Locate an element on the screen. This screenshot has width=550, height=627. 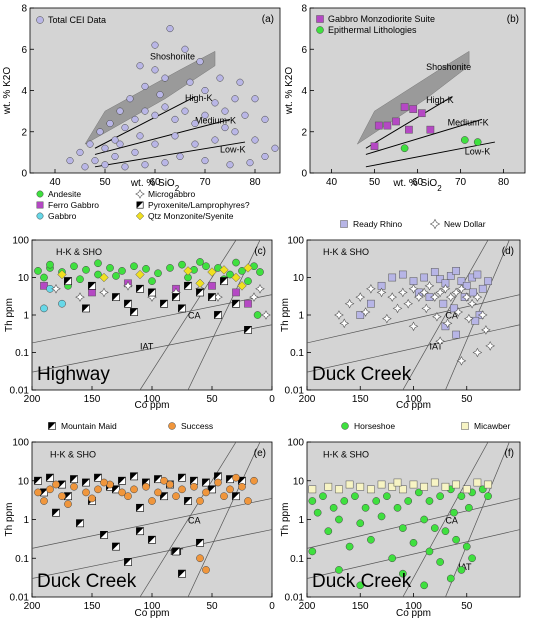
x-tick-label: 60 is located at coordinates (418, 182).